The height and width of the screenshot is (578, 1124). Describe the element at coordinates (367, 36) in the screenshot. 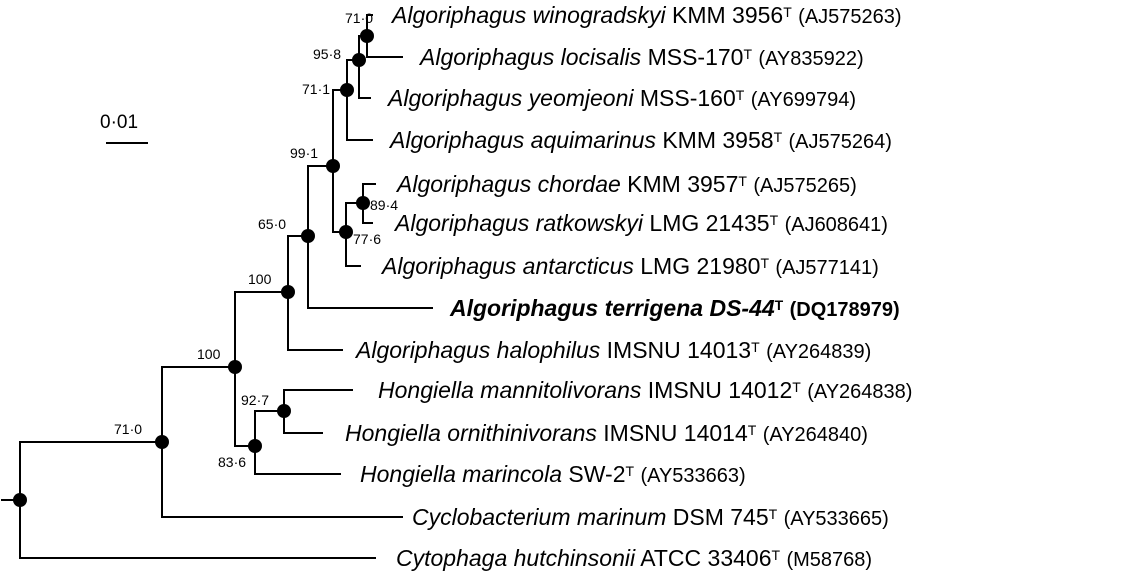

I see `node-71-0-top` at that location.